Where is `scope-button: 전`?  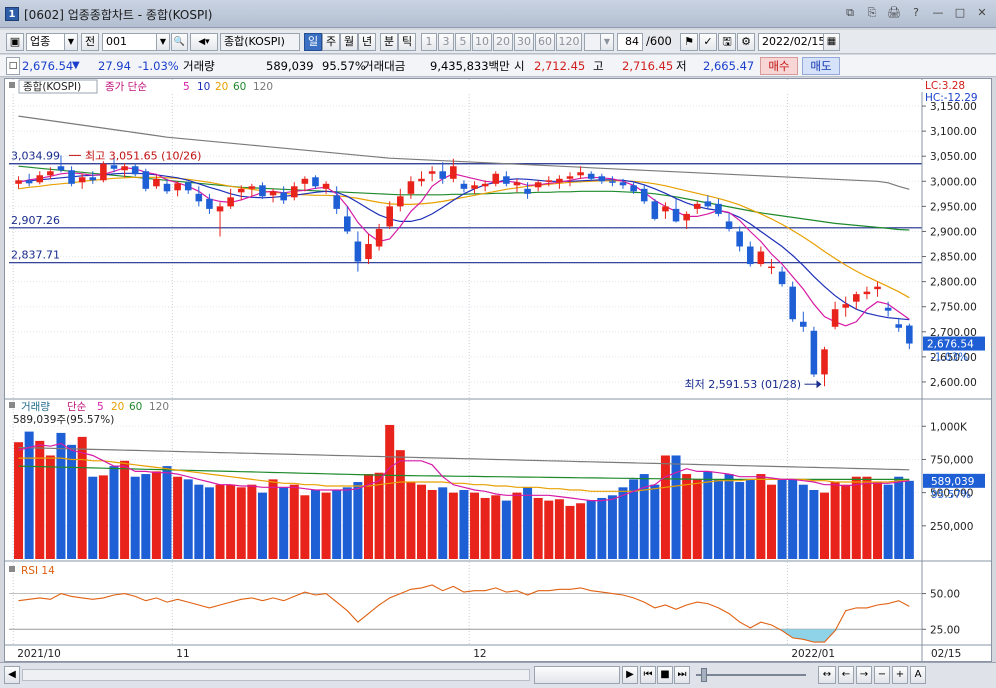 scope-button: 전 is located at coordinates (90, 42).